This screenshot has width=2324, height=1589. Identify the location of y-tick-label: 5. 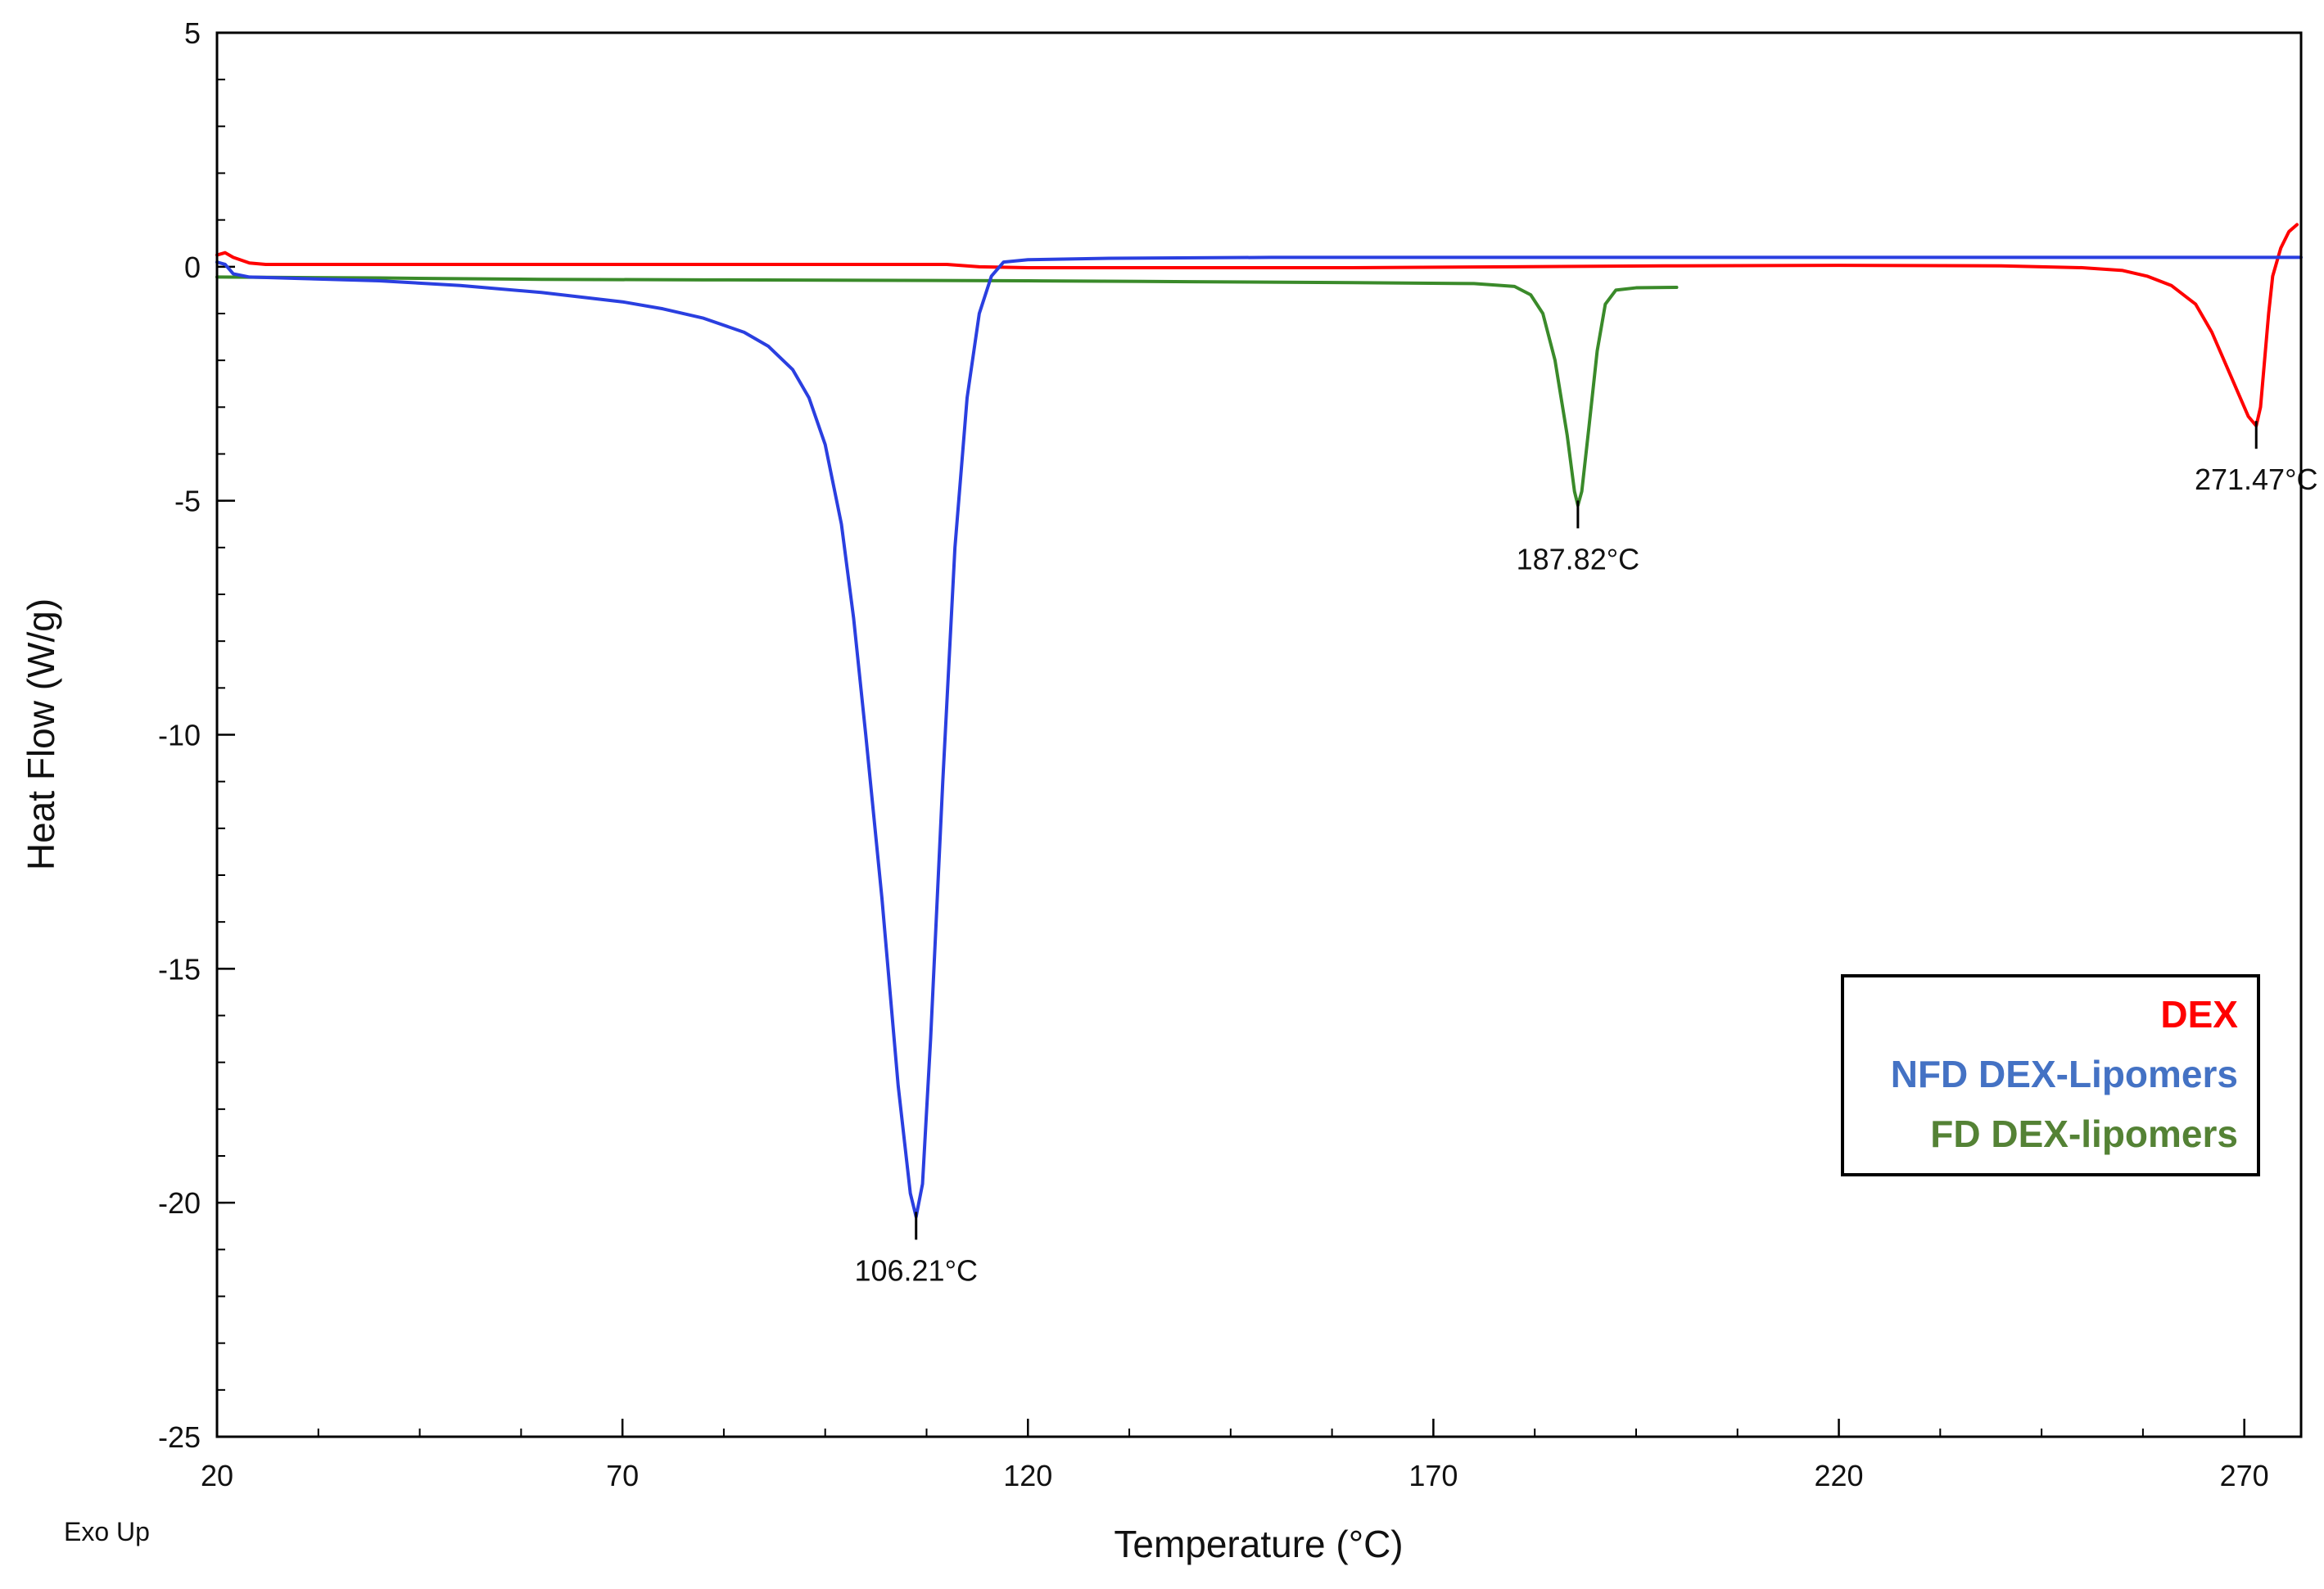
(192, 33).